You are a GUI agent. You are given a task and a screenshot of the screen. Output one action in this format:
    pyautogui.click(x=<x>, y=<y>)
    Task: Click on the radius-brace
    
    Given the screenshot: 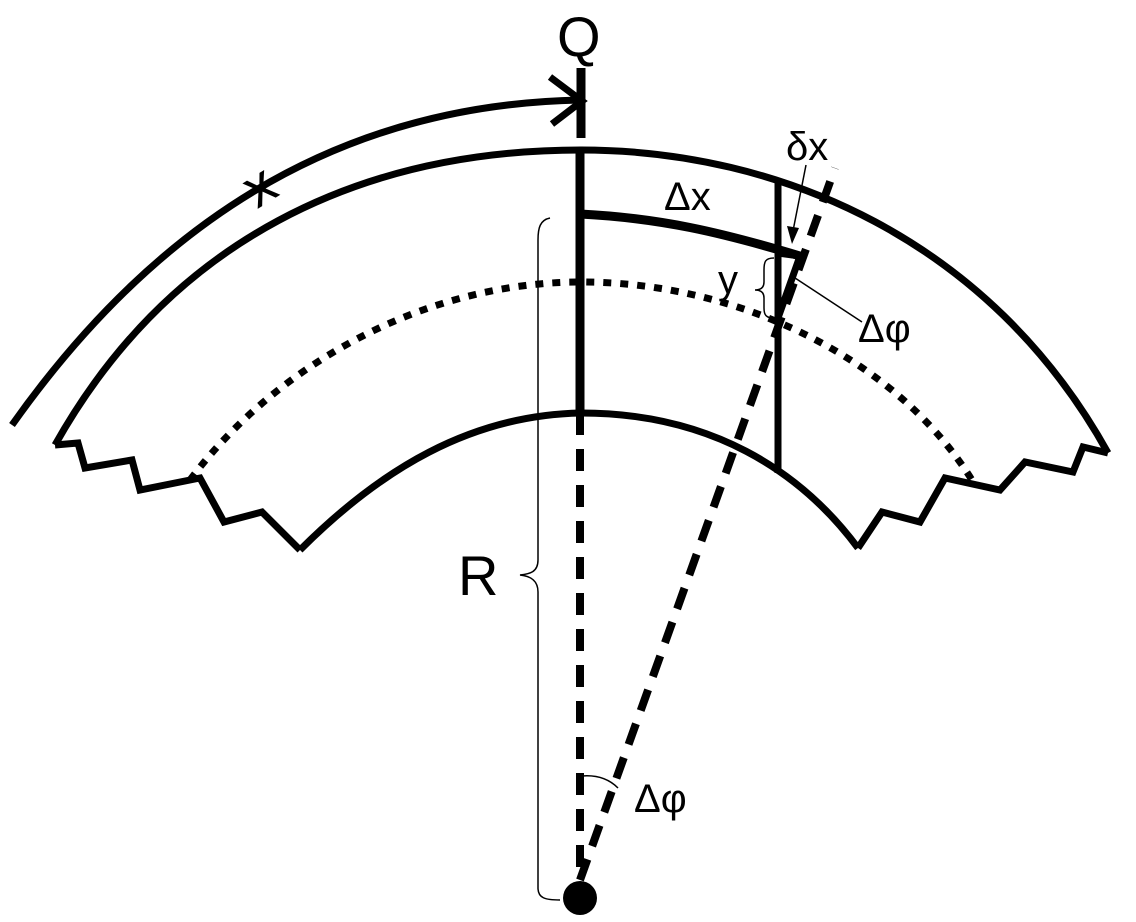 What is the action you would take?
    pyautogui.click(x=540, y=559)
    